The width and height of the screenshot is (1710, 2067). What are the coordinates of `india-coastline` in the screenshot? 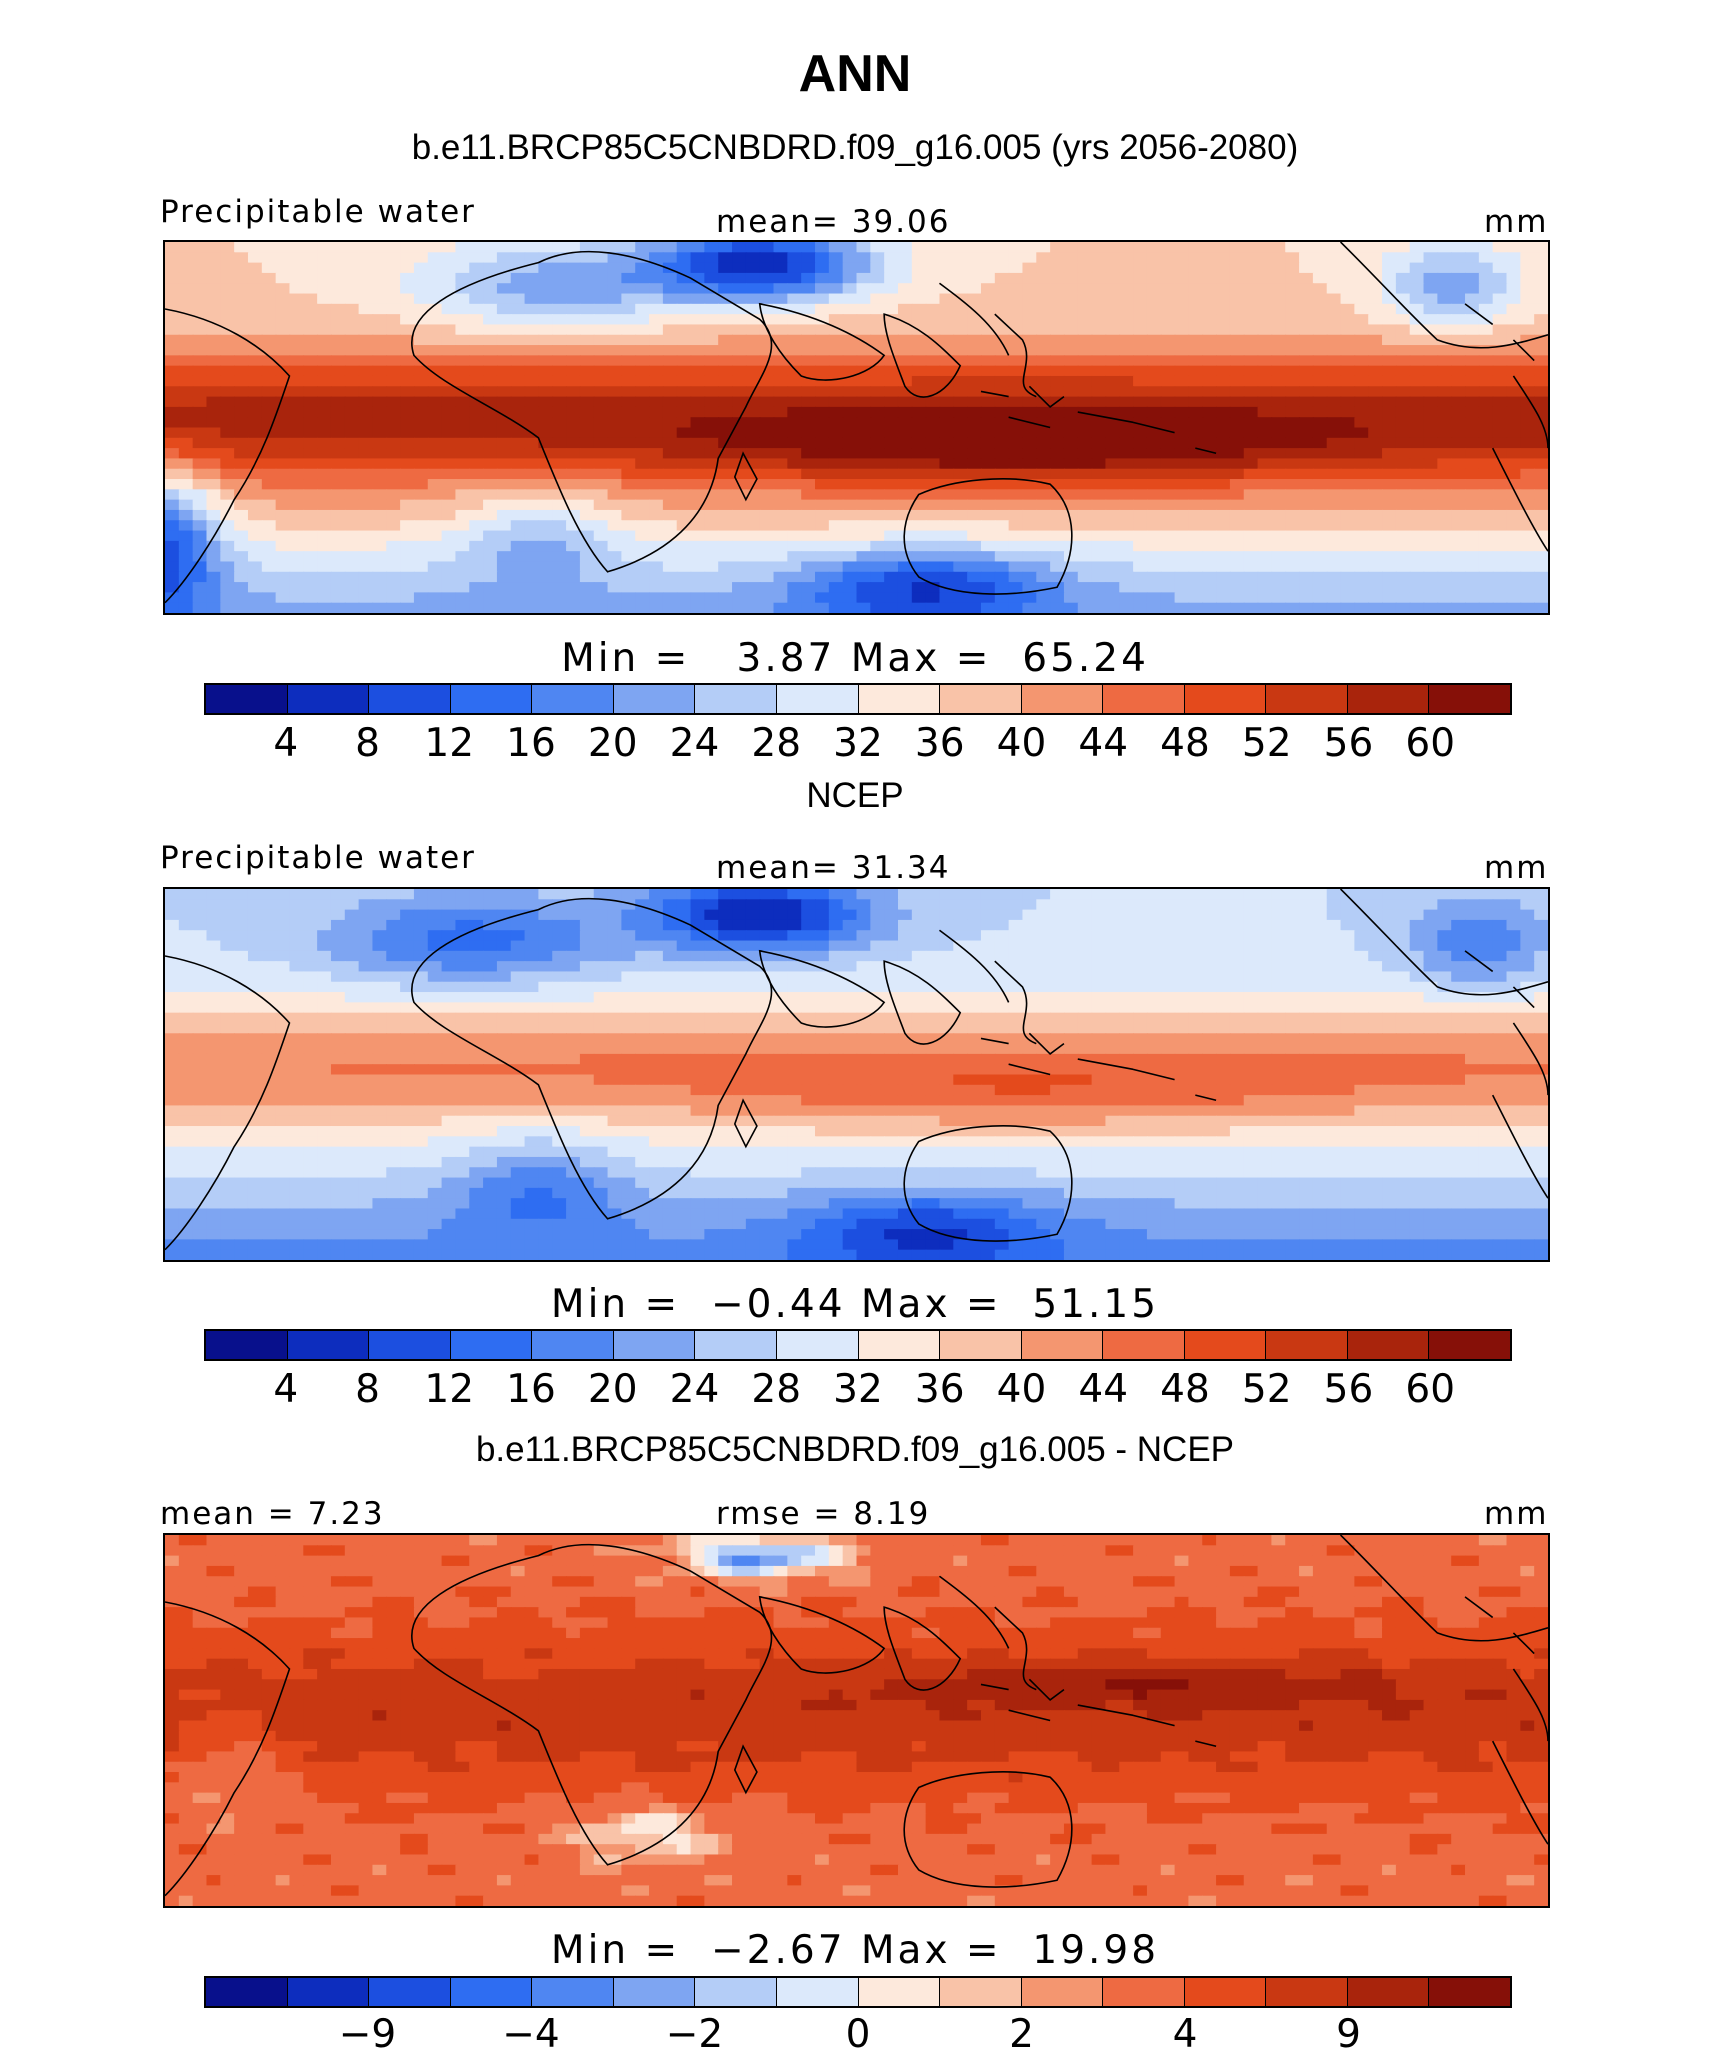 It's located at (922, 355).